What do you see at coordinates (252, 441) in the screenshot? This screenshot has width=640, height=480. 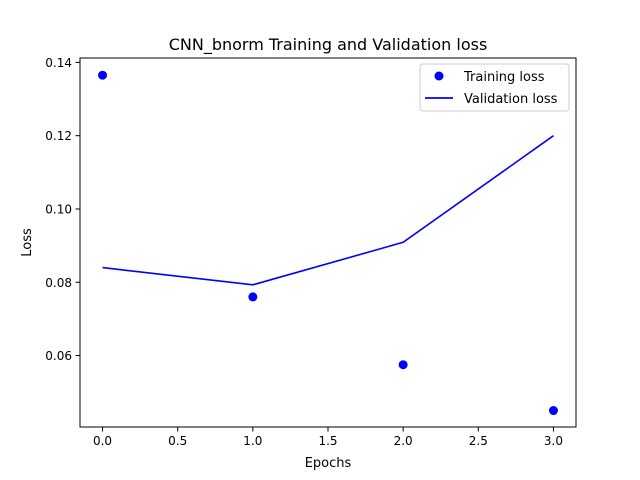 I see `x-tick-label: 1.0` at bounding box center [252, 441].